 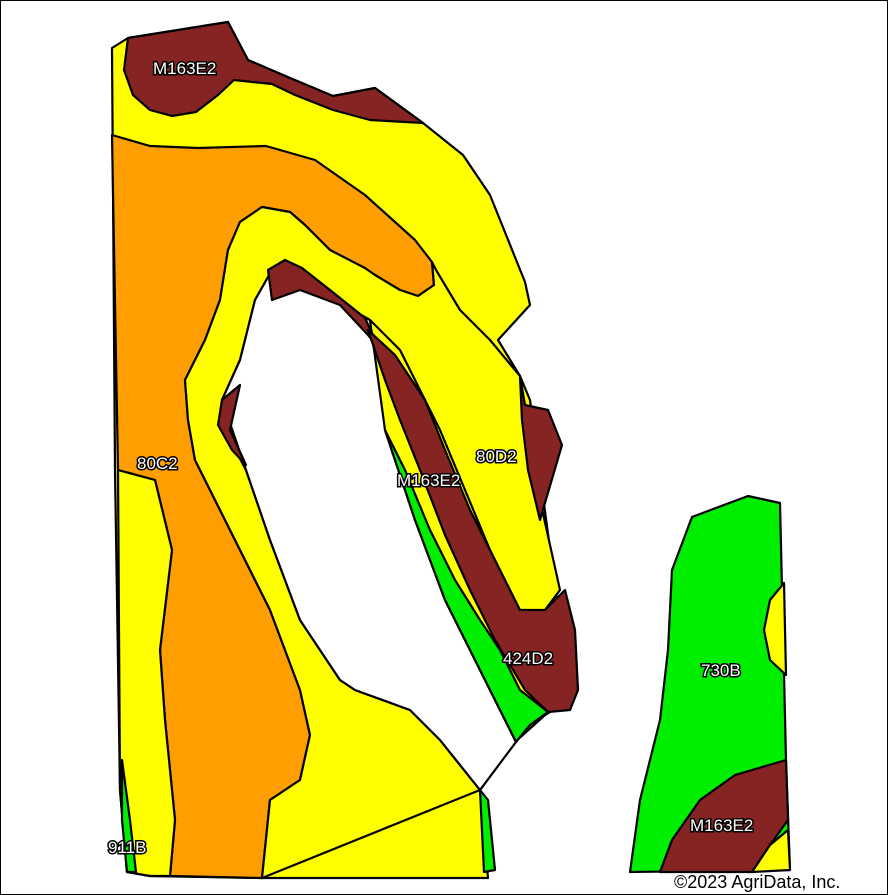 I want to click on label-911b: 911B, so click(x=127, y=847).